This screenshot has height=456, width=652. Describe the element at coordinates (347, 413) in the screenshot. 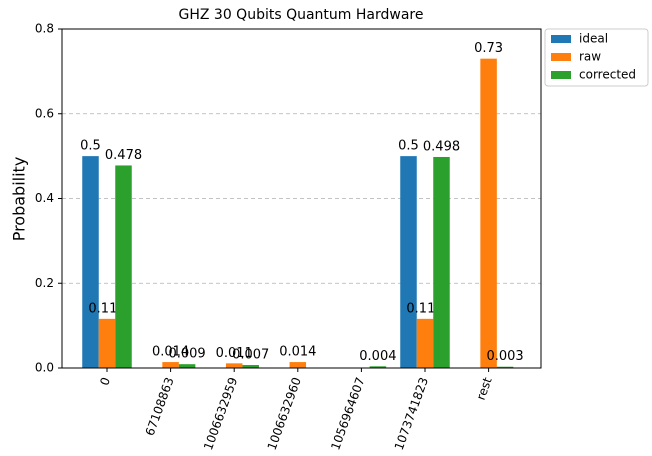

I see `x-tick-label: 1056964607` at that location.